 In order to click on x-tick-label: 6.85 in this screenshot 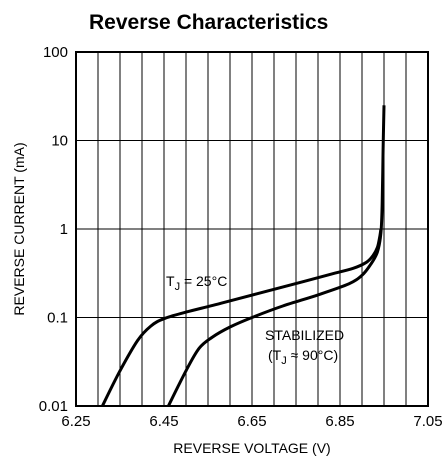, I will do `click(339, 421)`.